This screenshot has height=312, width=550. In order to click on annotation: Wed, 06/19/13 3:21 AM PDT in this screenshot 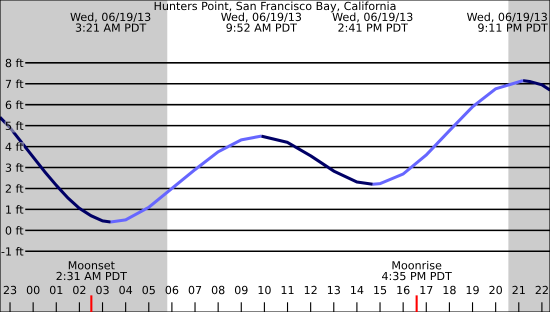, I will do `click(110, 22)`.